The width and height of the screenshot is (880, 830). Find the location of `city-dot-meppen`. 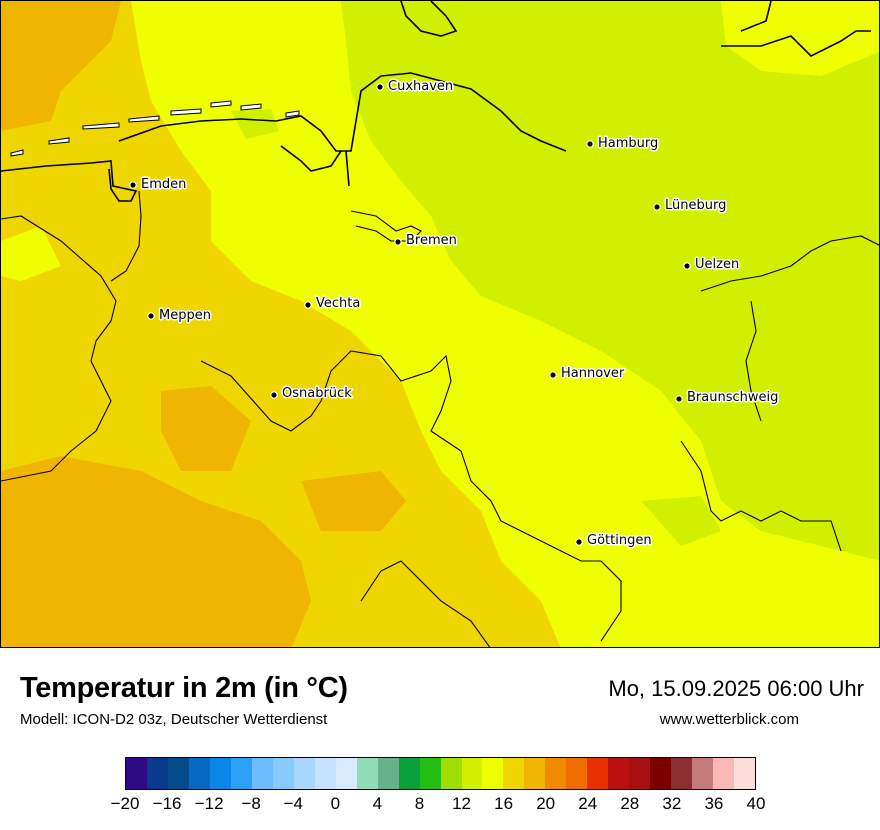

city-dot-meppen is located at coordinates (151, 316).